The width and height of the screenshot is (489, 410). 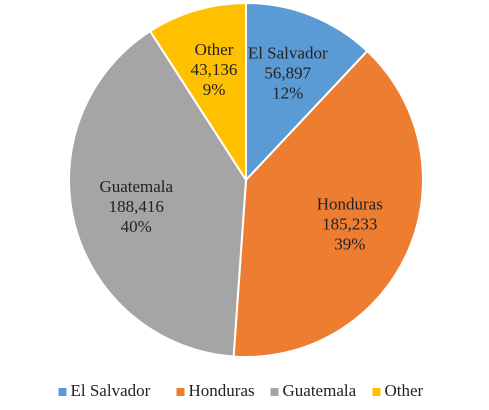 I want to click on data-label-line: 12%, so click(x=287, y=93).